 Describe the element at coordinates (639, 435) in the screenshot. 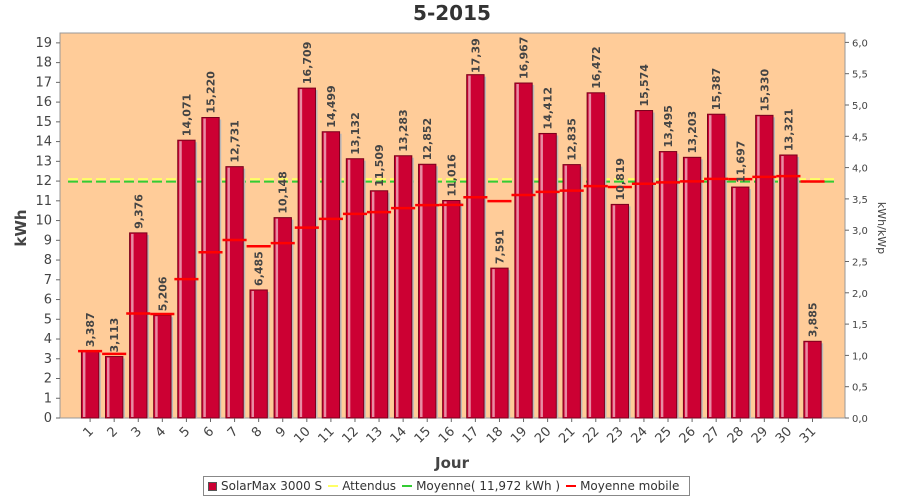

I see `x-tick-label: 24` at that location.